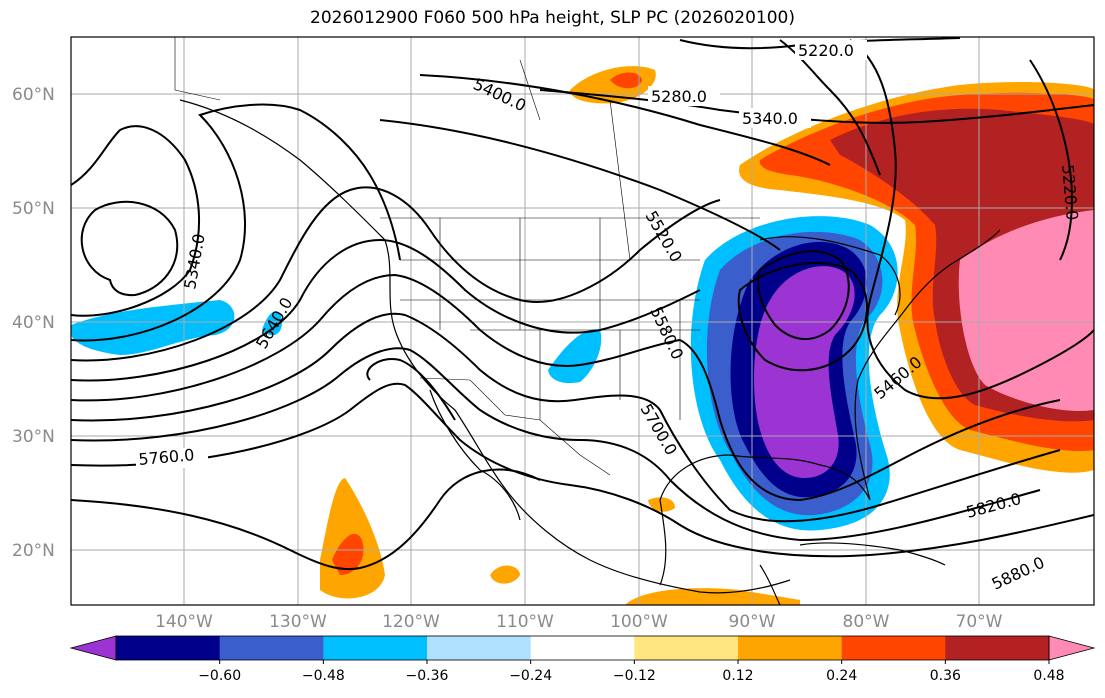  Describe the element at coordinates (752, 622) in the screenshot. I see `lon-label-90: 90°W` at that location.